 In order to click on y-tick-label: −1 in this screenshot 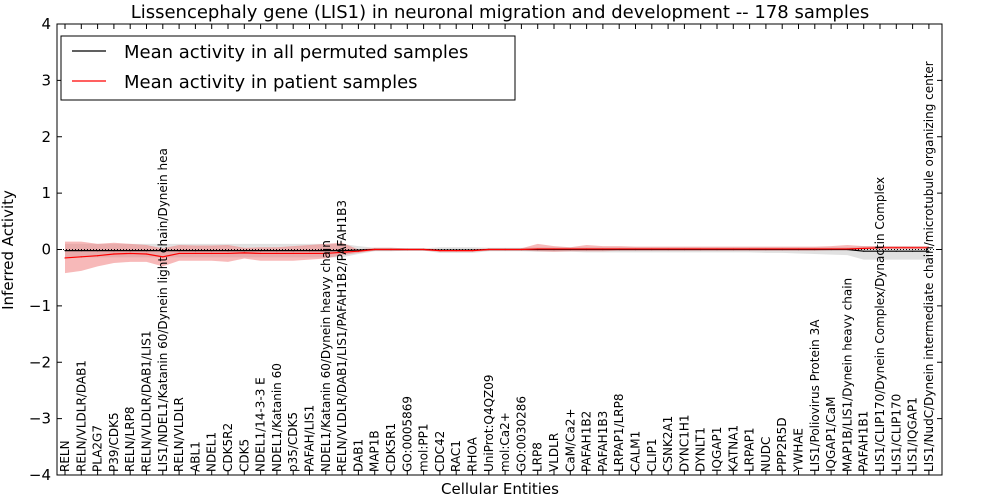, I will do `click(40, 306)`.